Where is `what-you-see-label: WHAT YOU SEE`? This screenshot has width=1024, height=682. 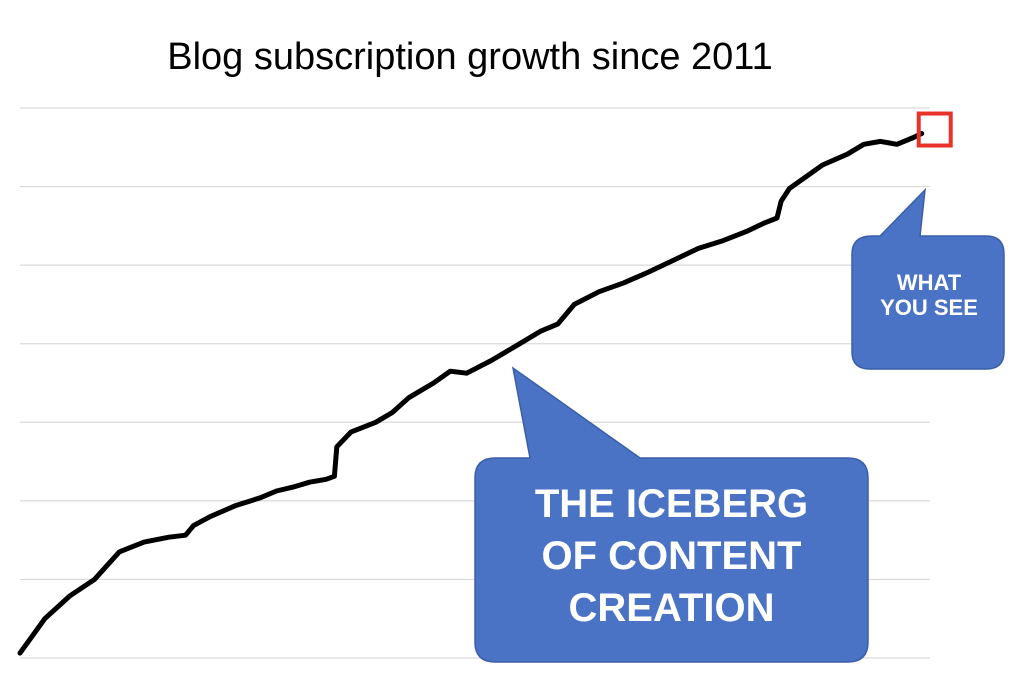 what-you-see-label: WHAT YOU SEE is located at coordinates (929, 295).